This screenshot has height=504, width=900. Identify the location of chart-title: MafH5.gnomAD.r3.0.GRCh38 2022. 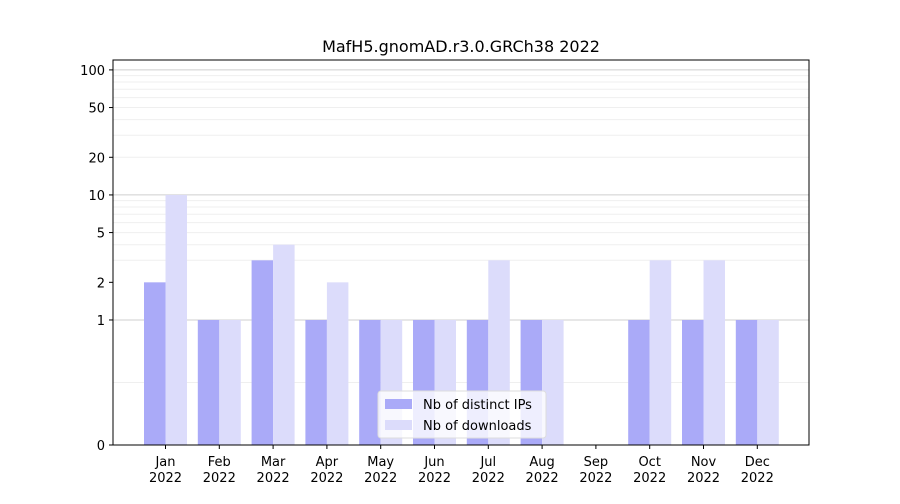
(461, 46).